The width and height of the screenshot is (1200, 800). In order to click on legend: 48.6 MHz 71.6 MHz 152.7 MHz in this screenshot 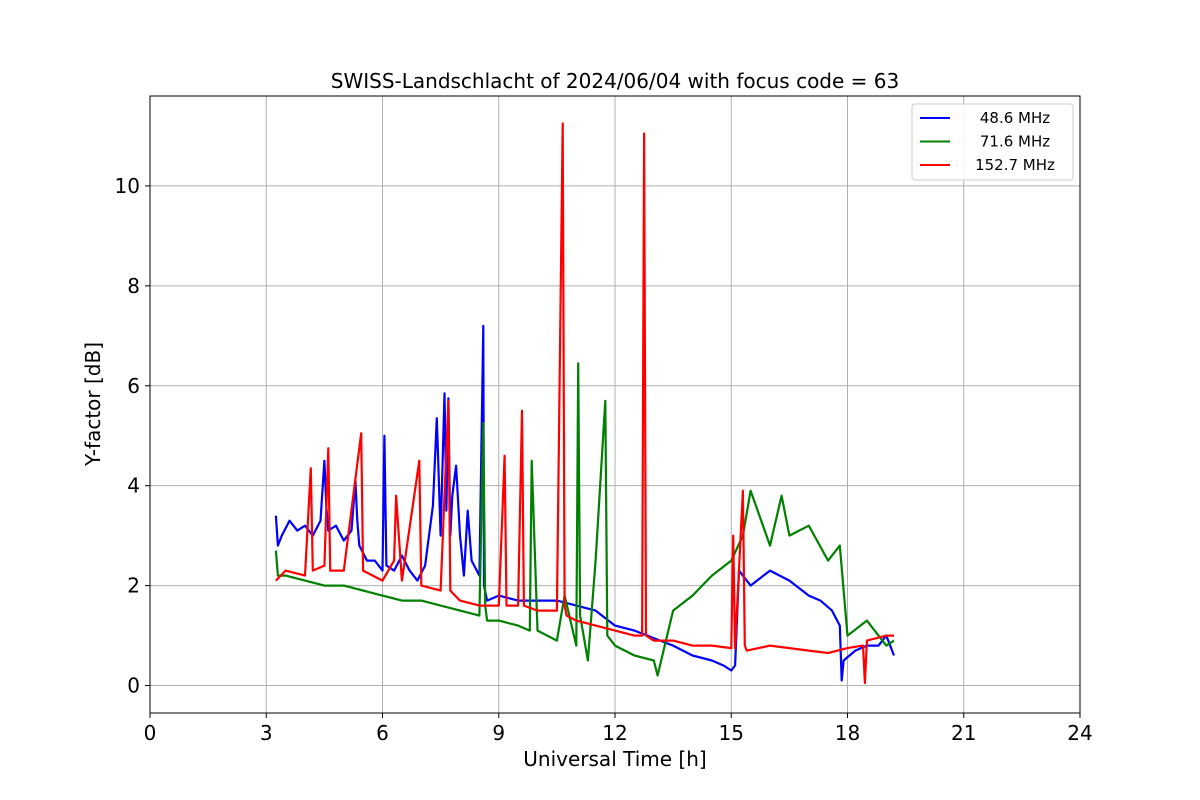, I will do `click(992, 142)`.